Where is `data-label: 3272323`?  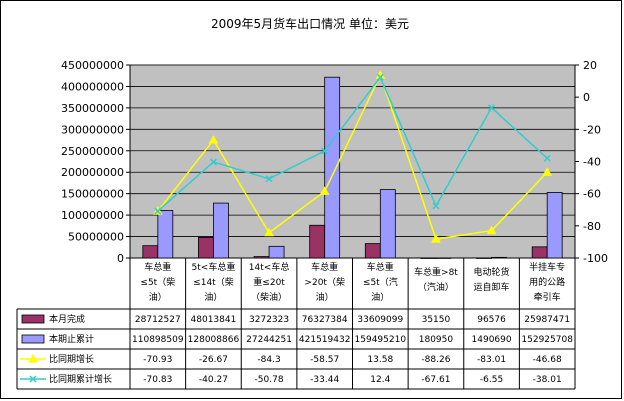 data-label: 3272323 is located at coordinates (269, 320).